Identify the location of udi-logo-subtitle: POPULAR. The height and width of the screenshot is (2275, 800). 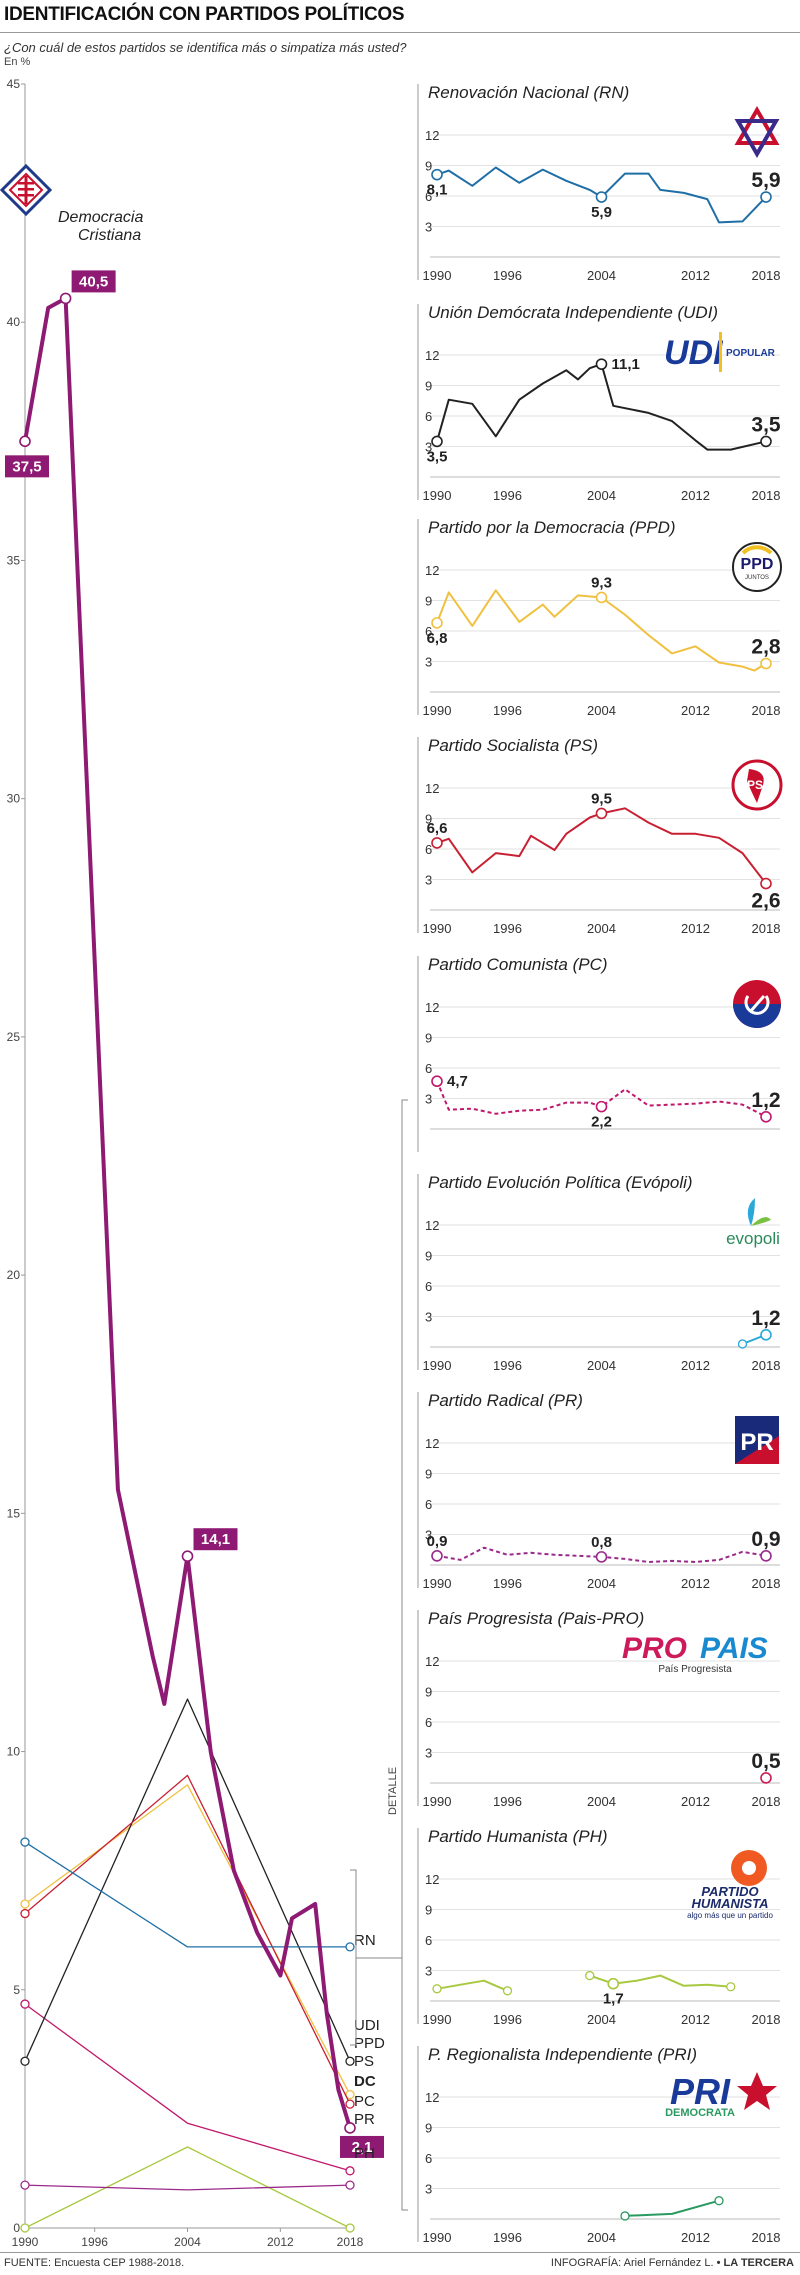
(751, 353).